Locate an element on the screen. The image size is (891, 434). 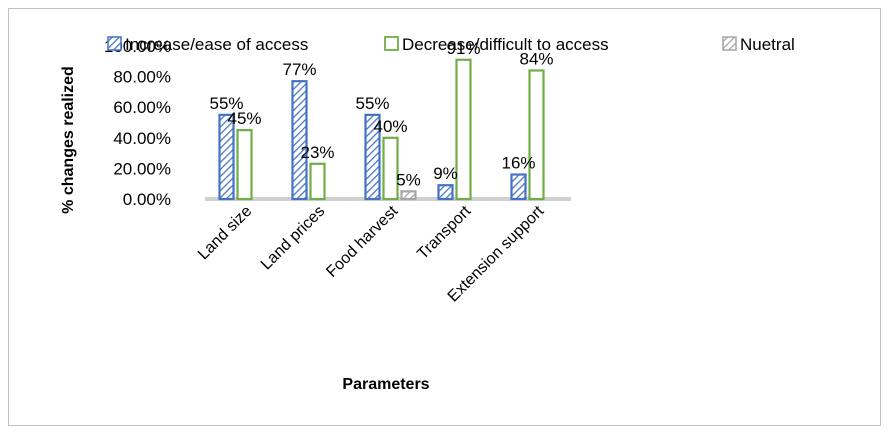
data-label: 9% is located at coordinates (445, 173).